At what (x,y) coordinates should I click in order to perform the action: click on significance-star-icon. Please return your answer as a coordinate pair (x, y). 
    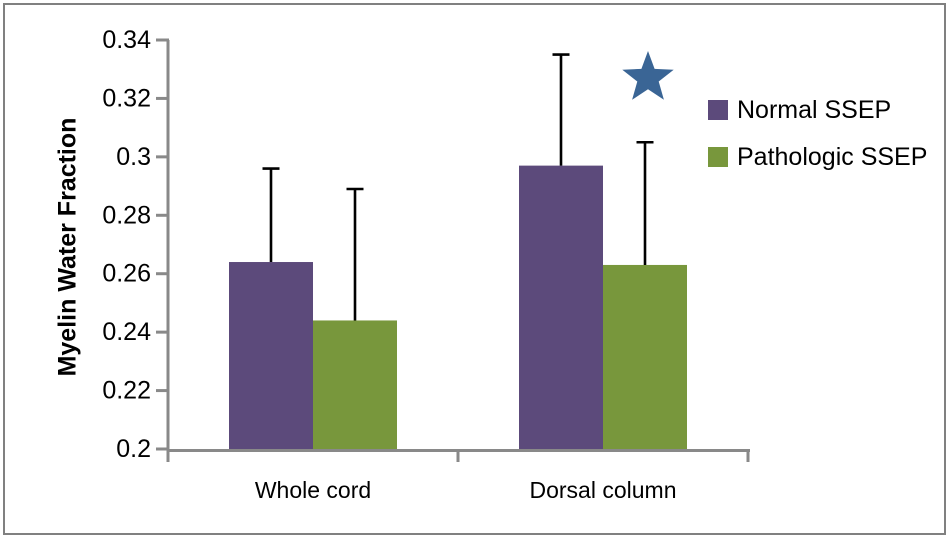
    Looking at the image, I should click on (648, 75).